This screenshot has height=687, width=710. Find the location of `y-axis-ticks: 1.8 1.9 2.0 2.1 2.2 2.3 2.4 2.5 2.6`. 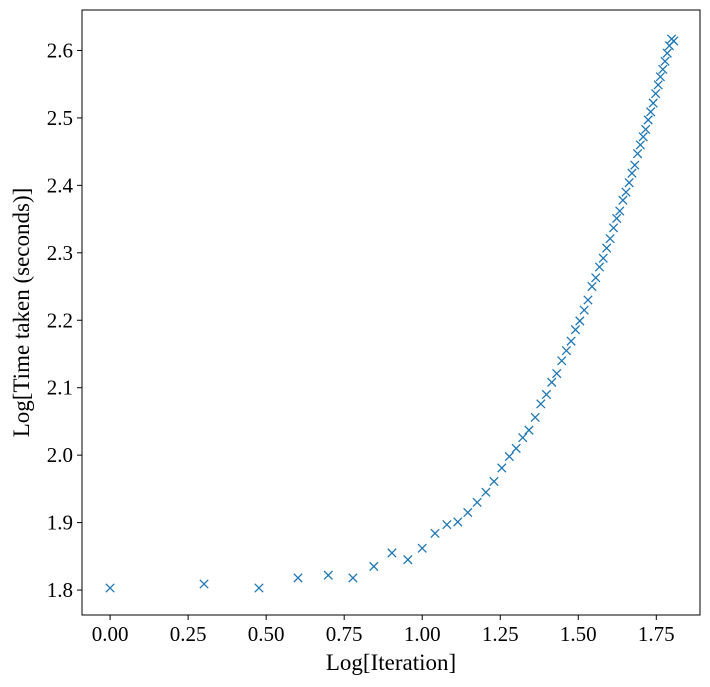

y-axis-ticks: 1.8 1.9 2.0 2.1 2.2 2.3 2.4 2.5 2.6 is located at coordinates (64, 320).